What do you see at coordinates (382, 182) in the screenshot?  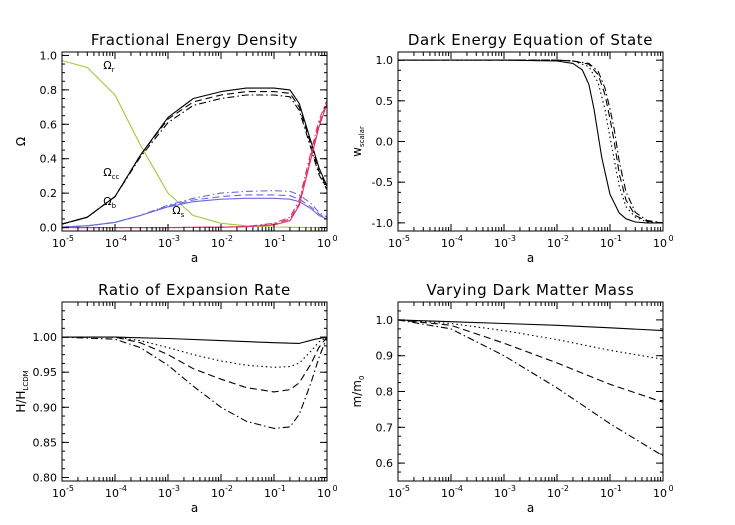 I see `y-tick-label: -0.5` at bounding box center [382, 182].